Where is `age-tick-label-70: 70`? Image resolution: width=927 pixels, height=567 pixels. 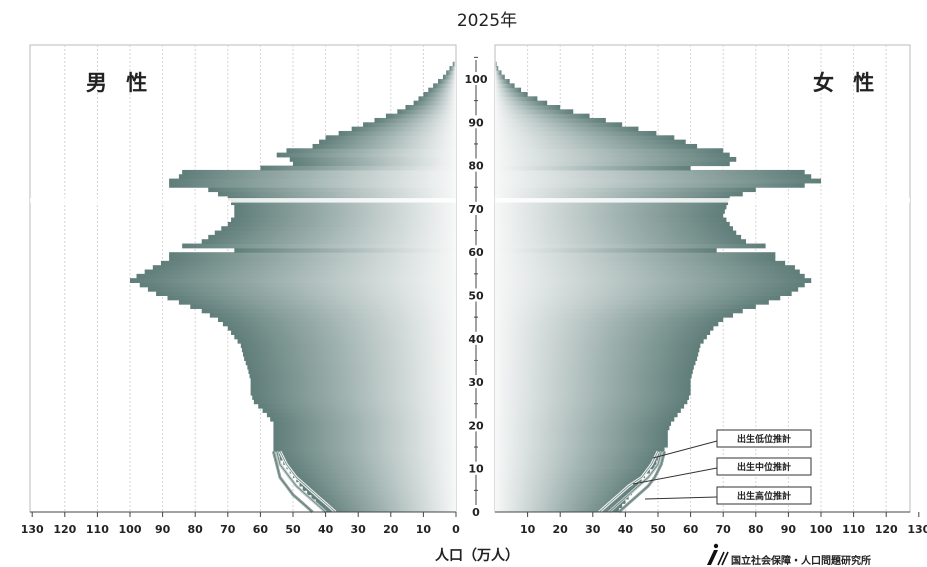 age-tick-label-70: 70 is located at coordinates (476, 209).